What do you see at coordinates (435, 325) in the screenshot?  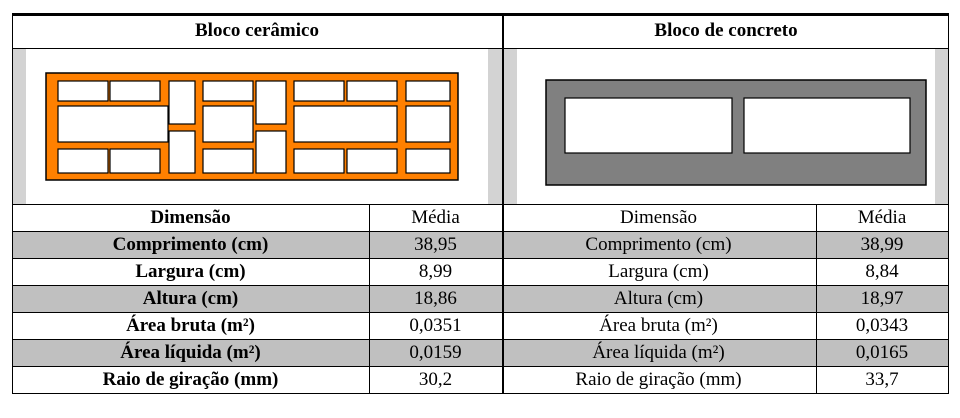 I see `row-value-ceramic: 0,0351` at bounding box center [435, 325].